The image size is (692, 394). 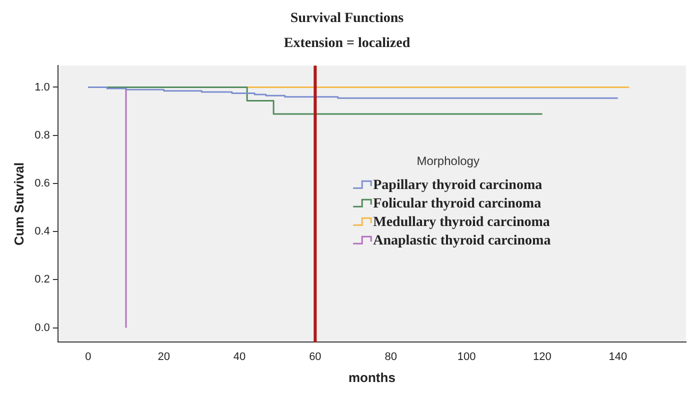 I want to click on legend-title: Morphology, so click(x=448, y=161).